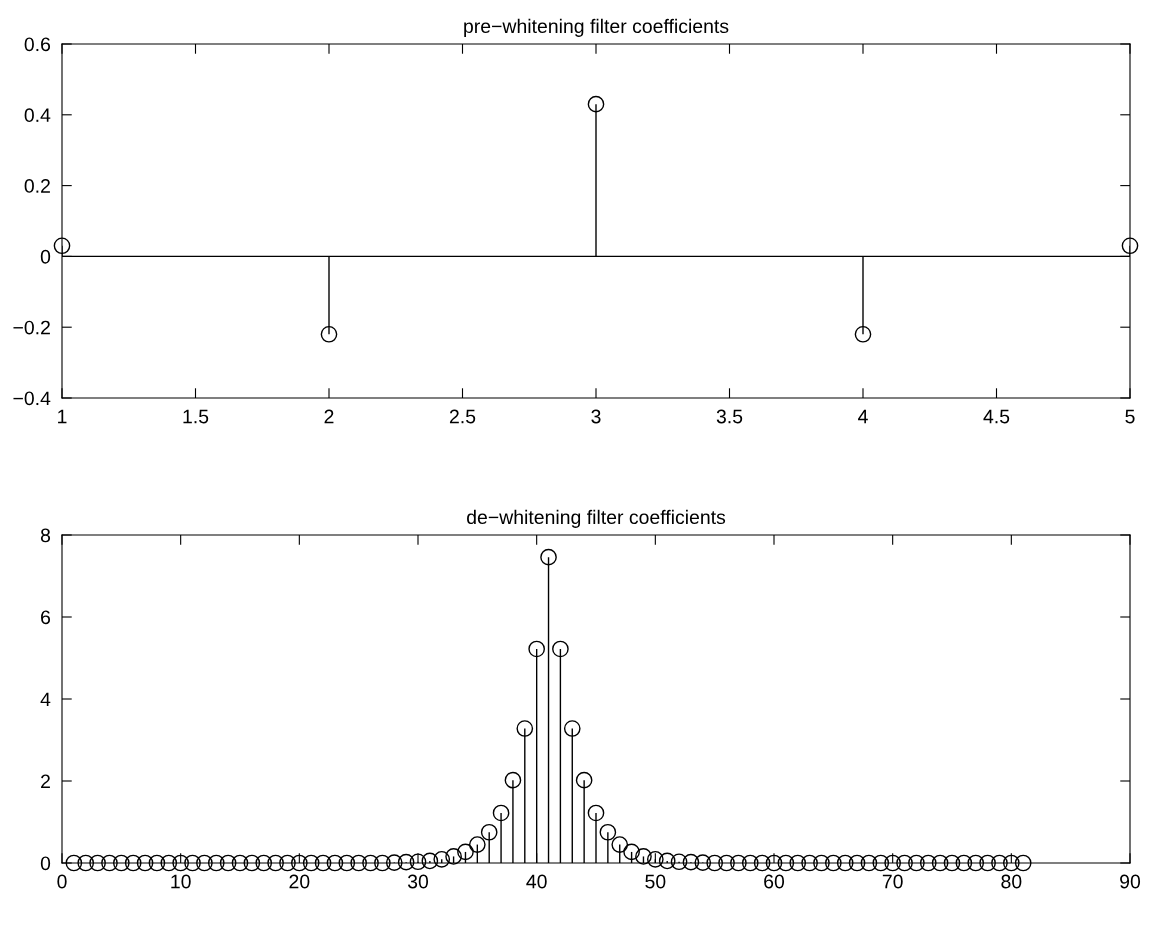  What do you see at coordinates (536, 881) in the screenshot?
I see `x-tick-label: 40` at bounding box center [536, 881].